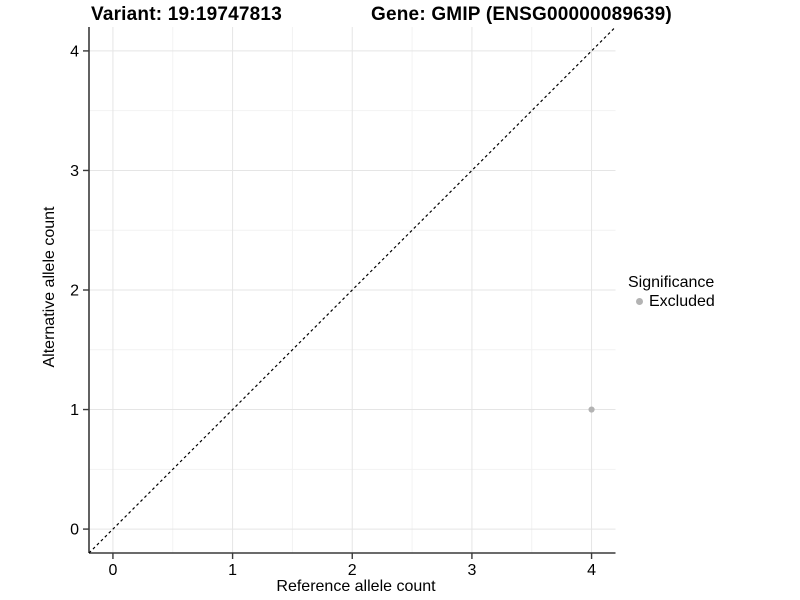 This screenshot has height=600, width=800. What do you see at coordinates (74, 530) in the screenshot?
I see `y-tick-label: 0` at bounding box center [74, 530].